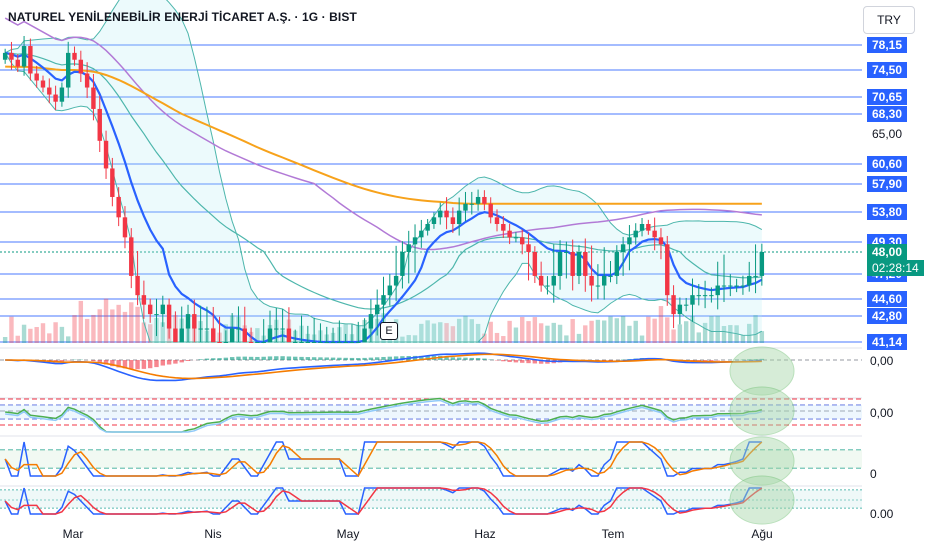 This screenshot has height=550, width=932. Describe the element at coordinates (889, 20) in the screenshot. I see `currency-button: TRY` at that location.